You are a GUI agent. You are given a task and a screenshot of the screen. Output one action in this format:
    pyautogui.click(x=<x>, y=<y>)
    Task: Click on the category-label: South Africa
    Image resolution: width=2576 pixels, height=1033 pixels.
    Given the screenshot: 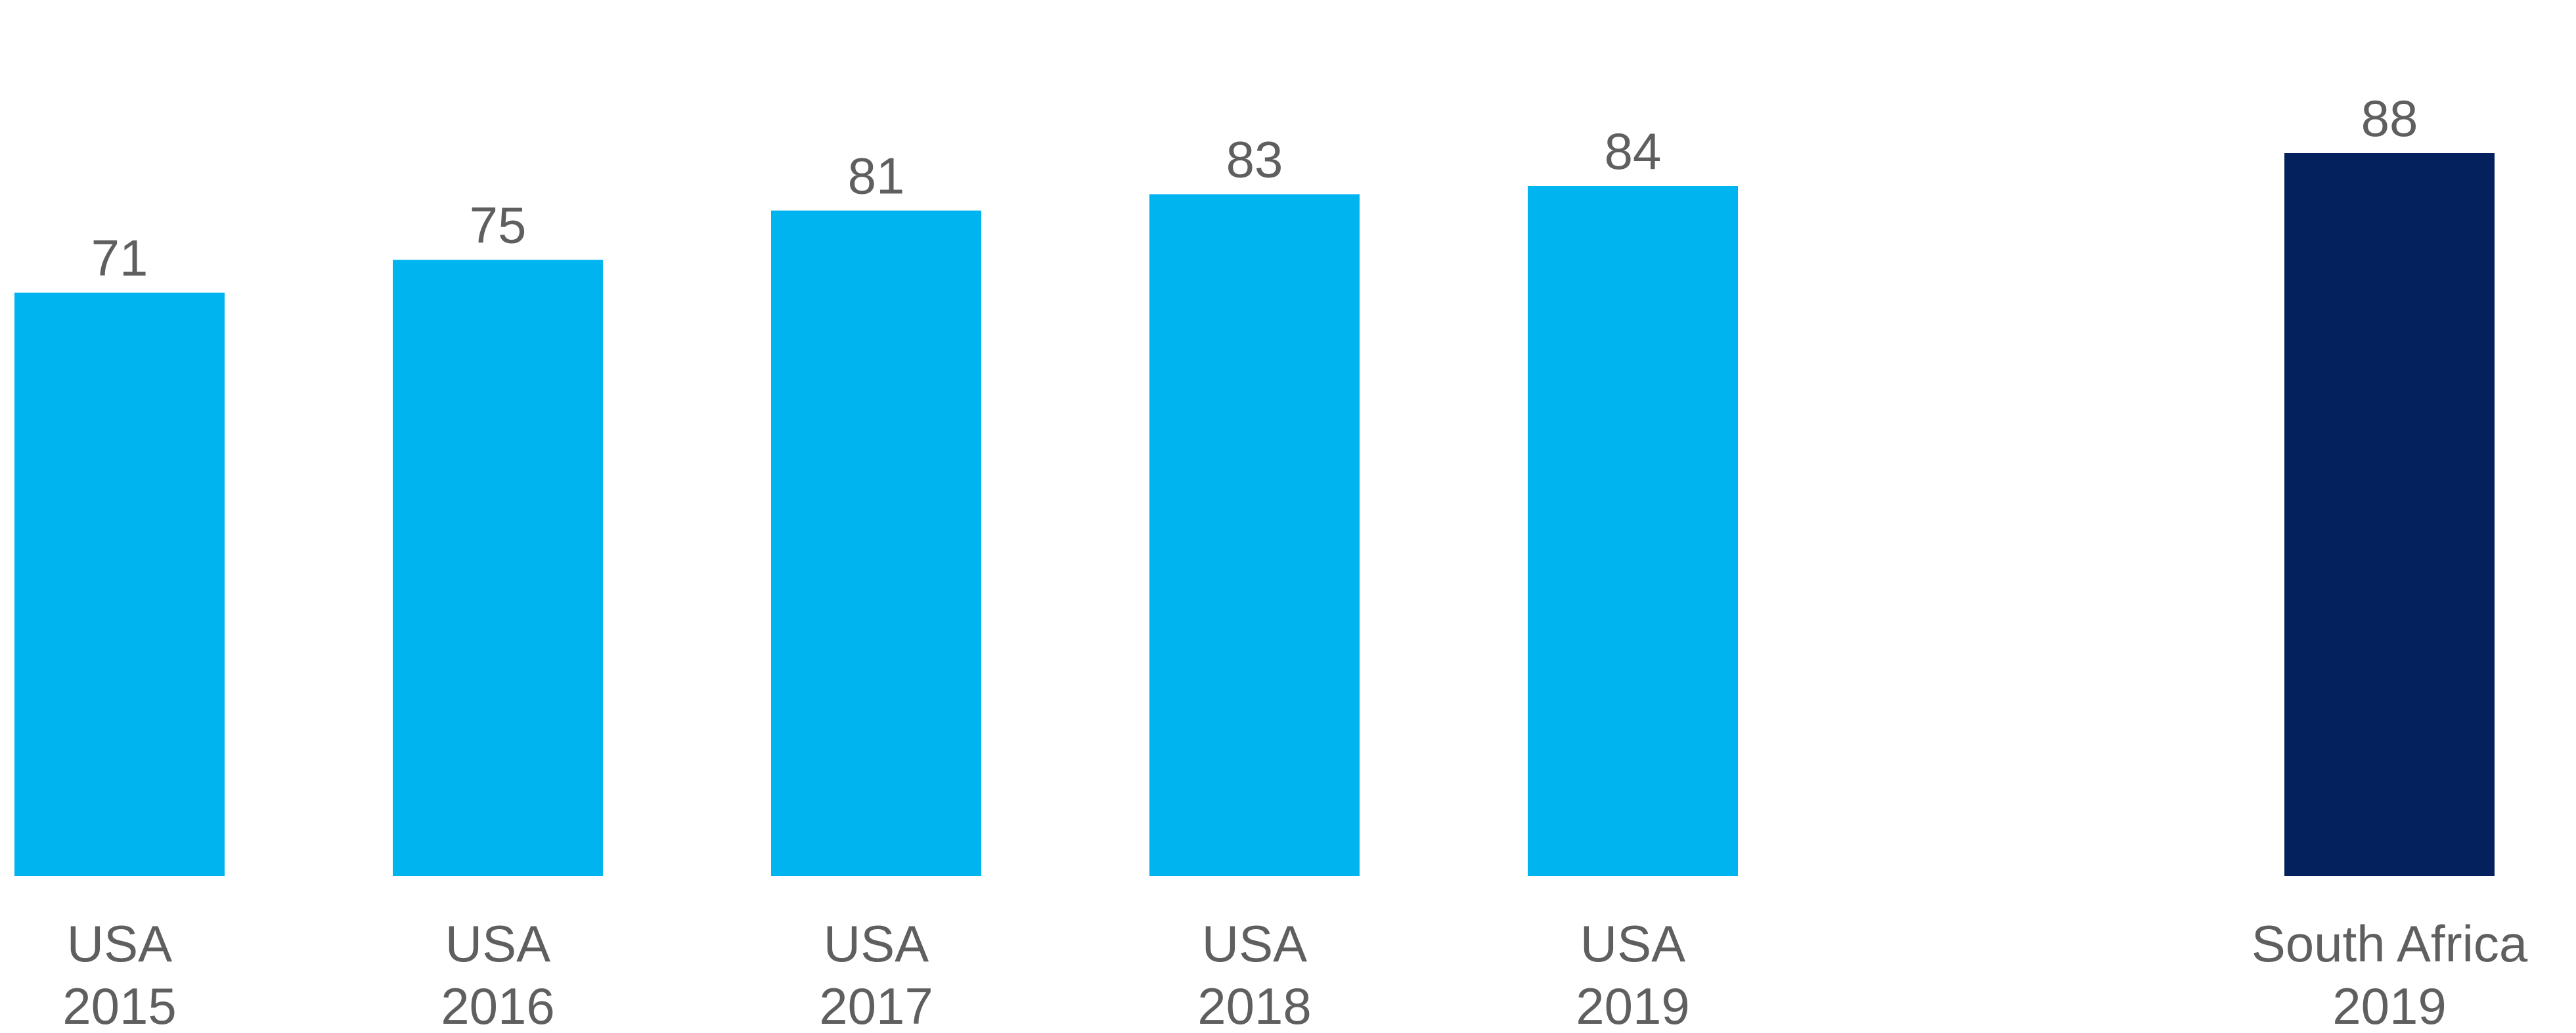 What is the action you would take?
    pyautogui.click(x=2390, y=944)
    